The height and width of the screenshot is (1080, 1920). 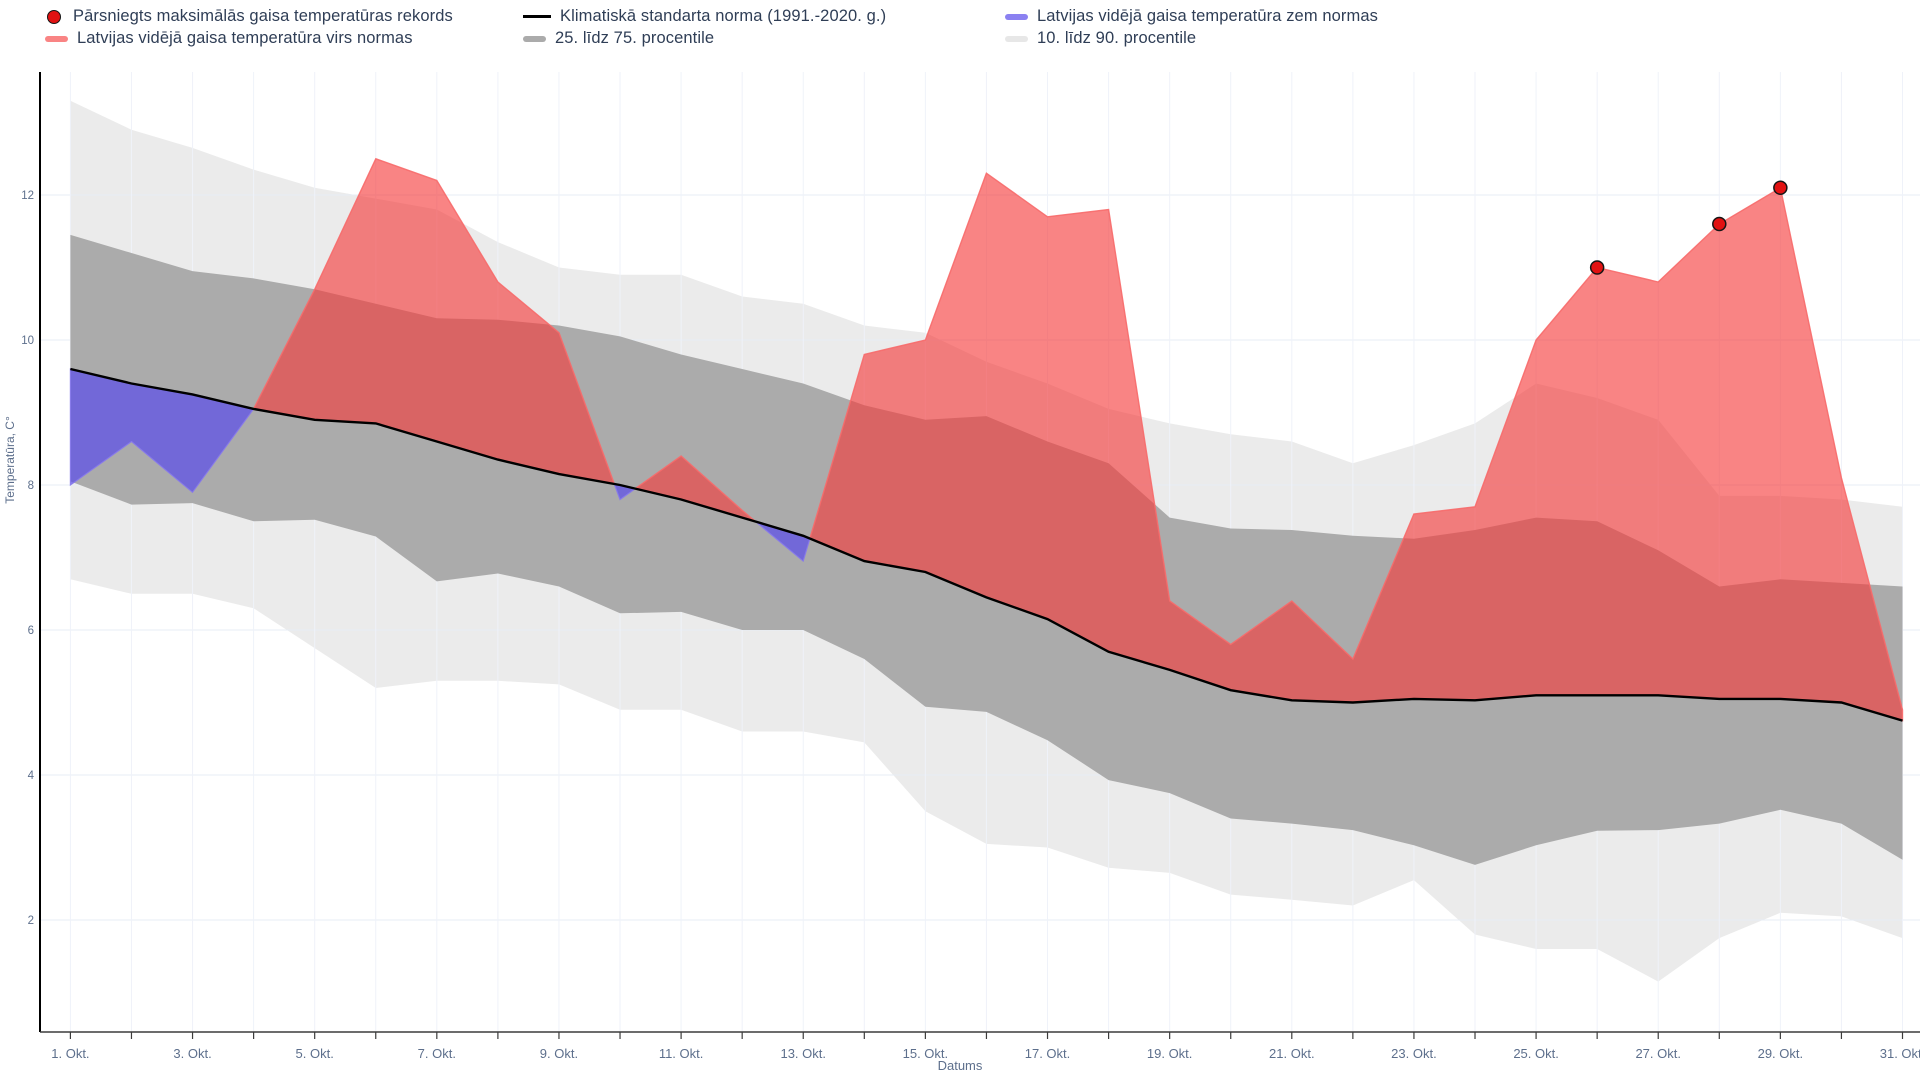 I want to click on svg-text: 21. Okt., so click(x=1292, y=1053).